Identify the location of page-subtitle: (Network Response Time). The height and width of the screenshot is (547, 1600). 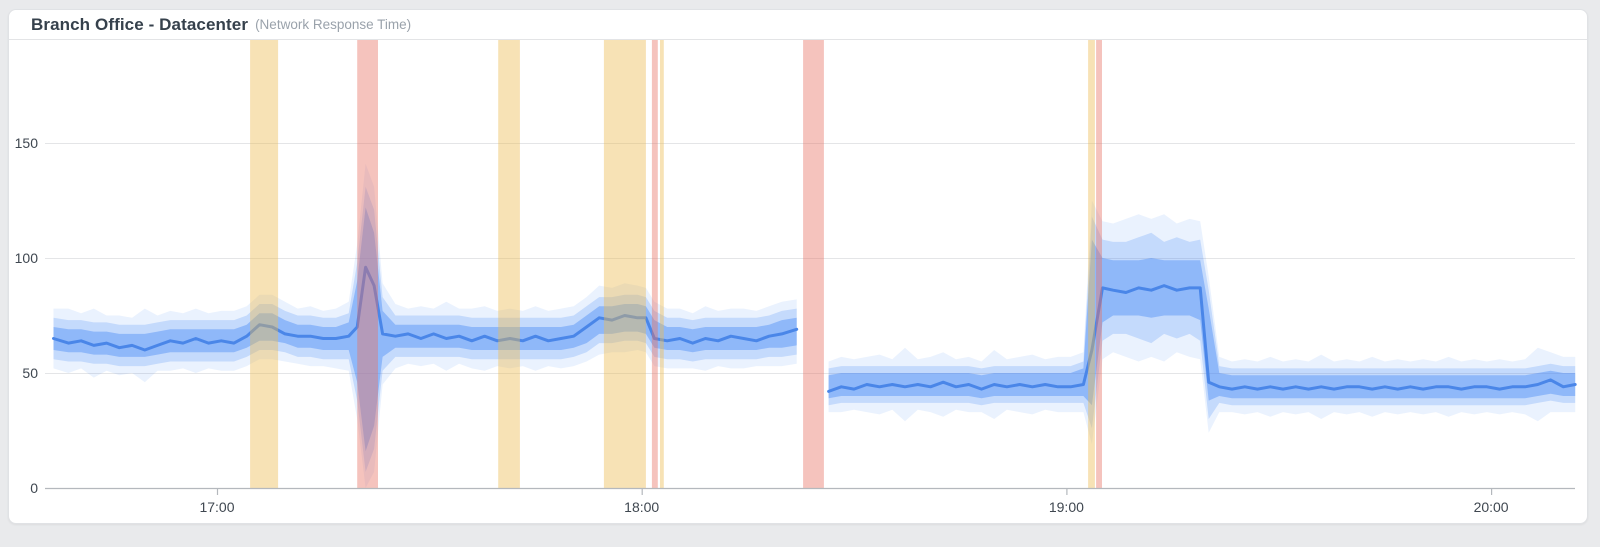
(333, 24).